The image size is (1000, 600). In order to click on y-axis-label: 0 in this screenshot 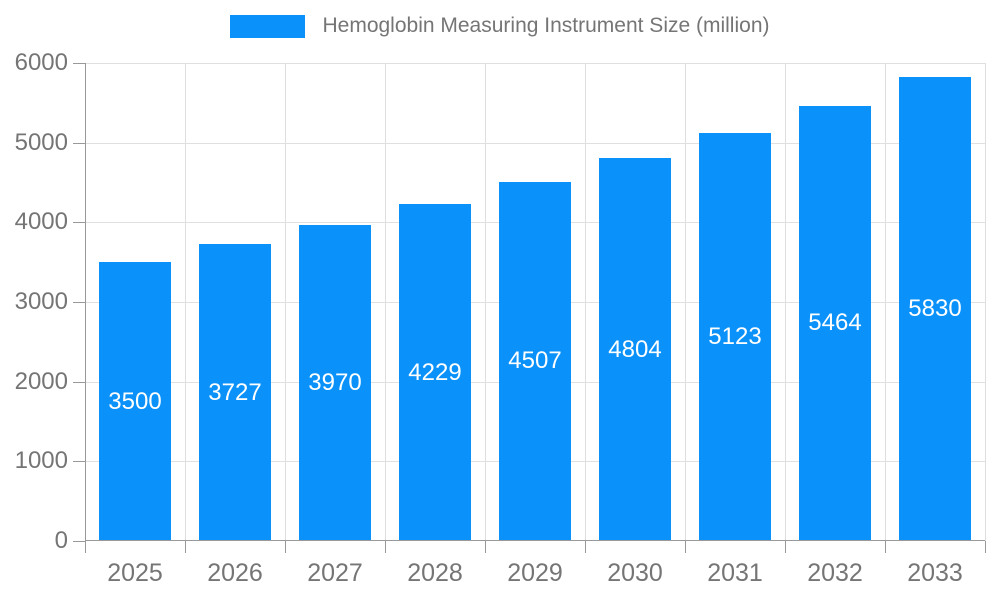, I will do `click(61, 540)`.